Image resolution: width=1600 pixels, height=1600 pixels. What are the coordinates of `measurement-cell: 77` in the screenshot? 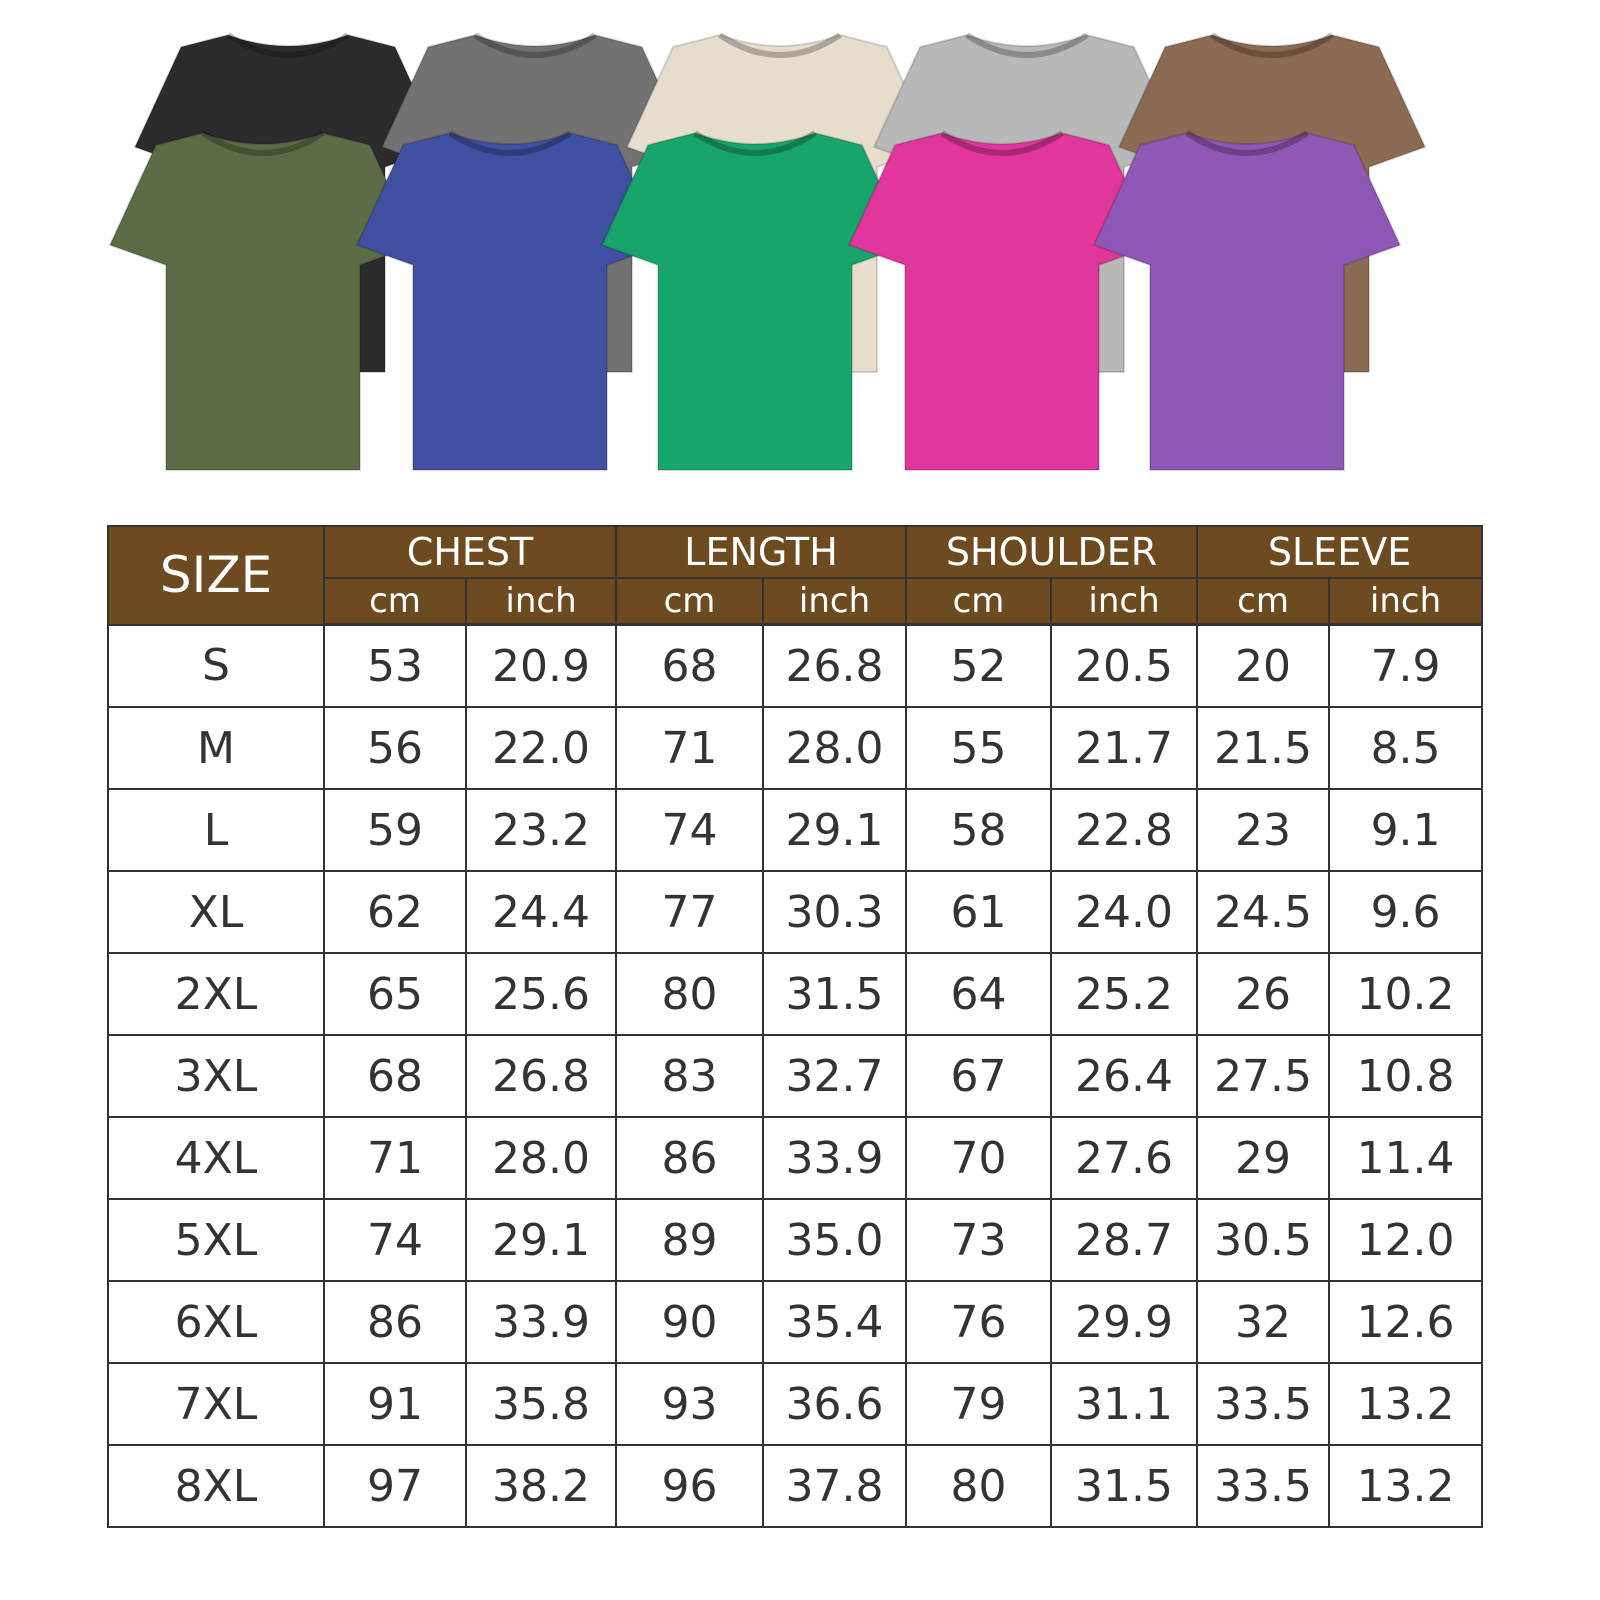 It's located at (690, 912).